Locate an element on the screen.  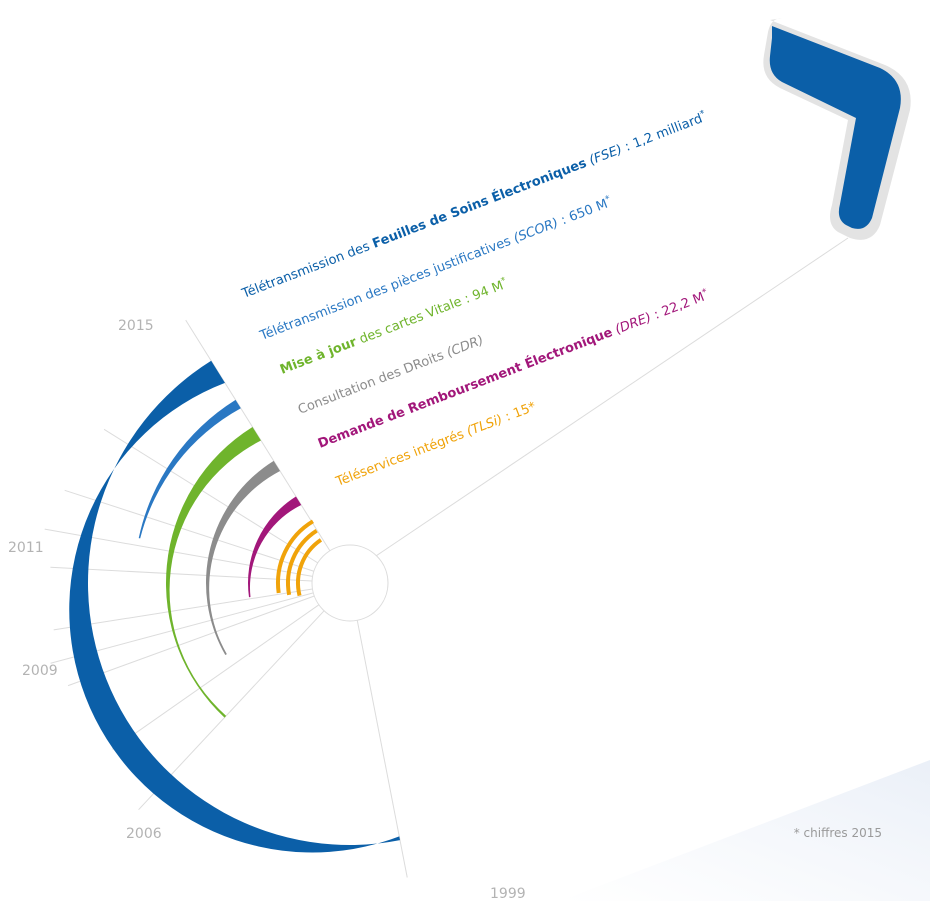
label-italic: (FSE) is located at coordinates (605, 155).